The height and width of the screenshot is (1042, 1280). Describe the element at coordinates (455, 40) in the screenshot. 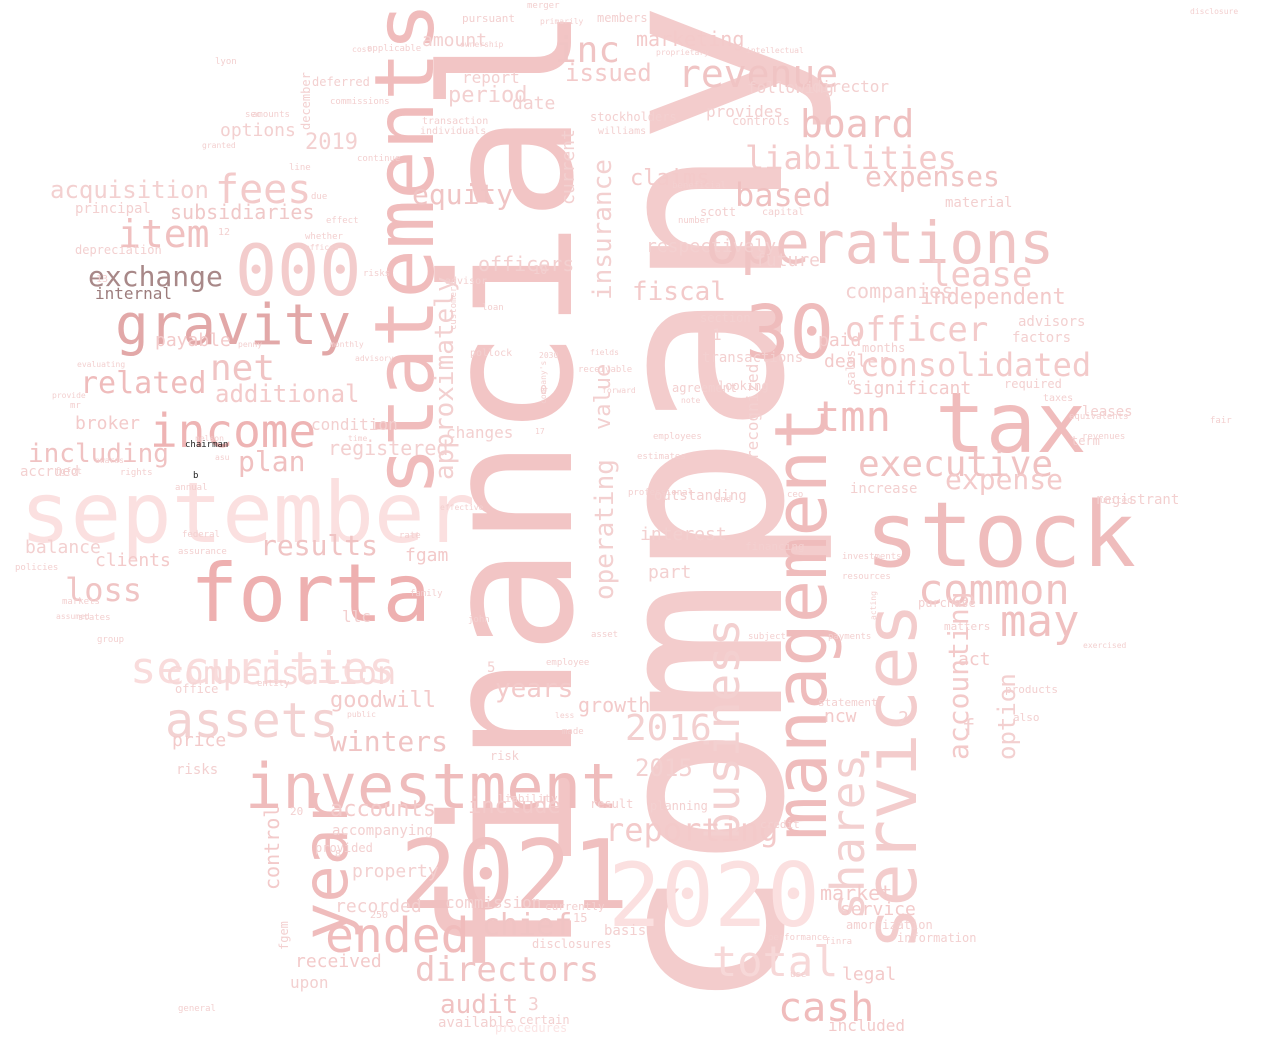

I see `cloud-word: amount` at that location.